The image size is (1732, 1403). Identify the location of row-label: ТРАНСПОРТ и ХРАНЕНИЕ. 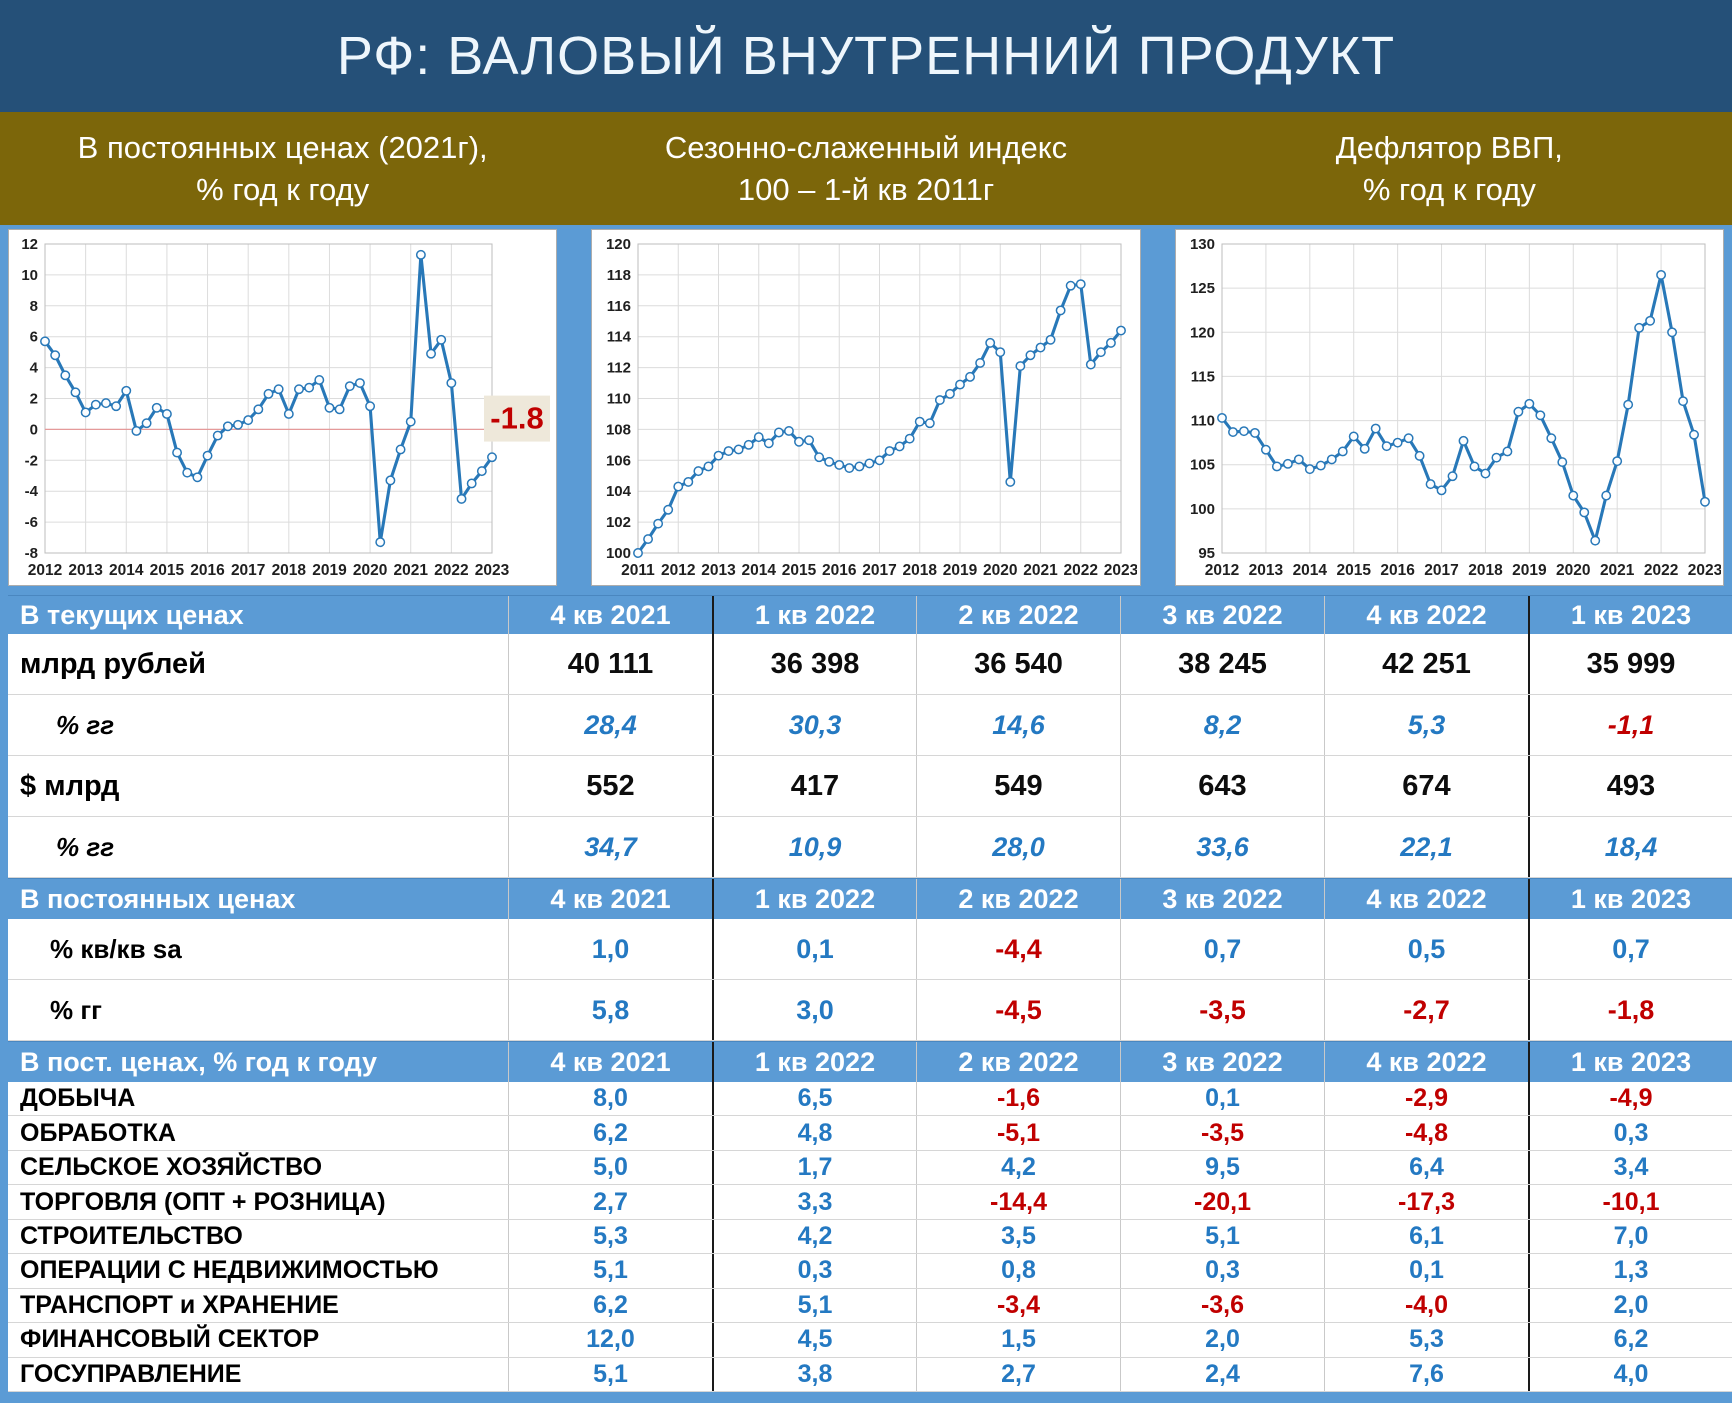
(179, 1304).